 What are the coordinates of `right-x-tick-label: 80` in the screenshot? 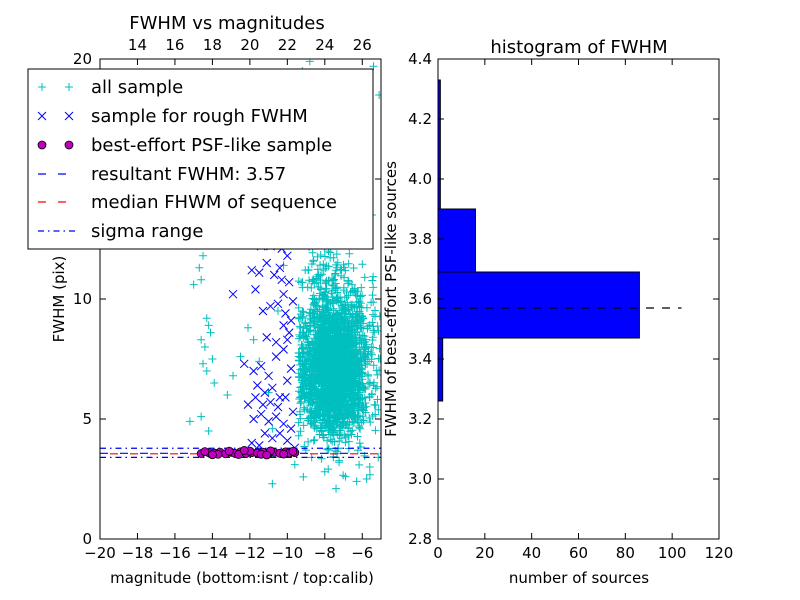 It's located at (625, 553).